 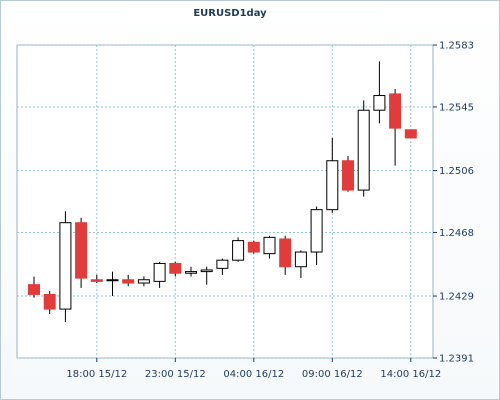 What do you see at coordinates (175, 374) in the screenshot?
I see `x-tick-label: 23:00 15/12` at bounding box center [175, 374].